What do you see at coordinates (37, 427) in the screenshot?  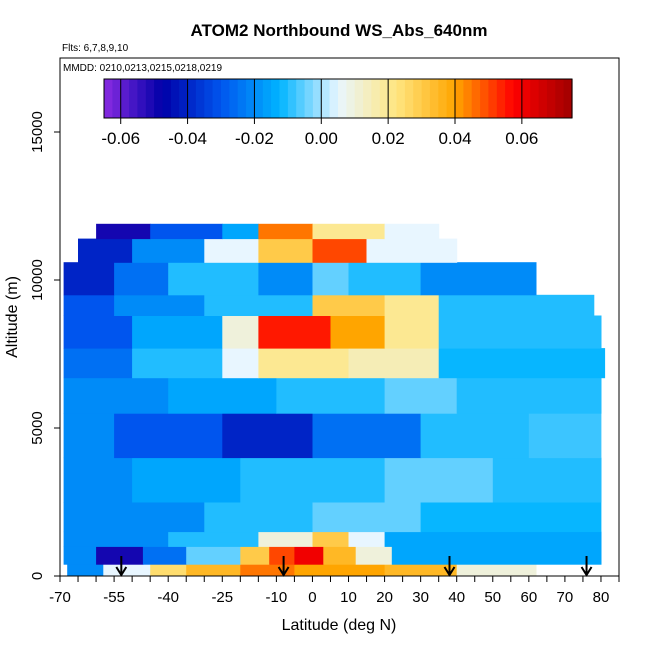 I see `y-tick-label: 5000` at bounding box center [37, 427].